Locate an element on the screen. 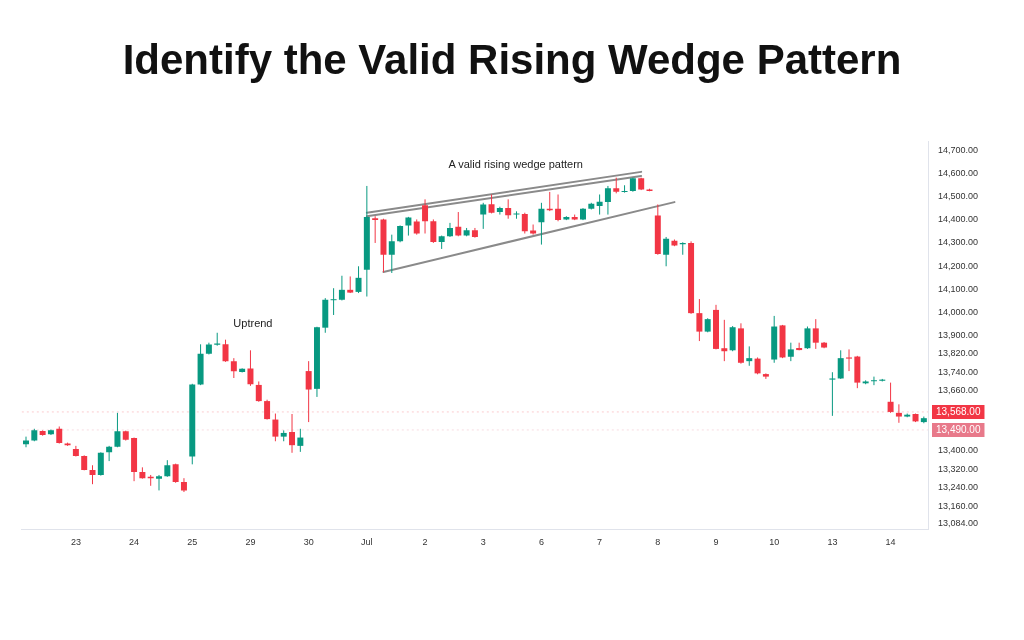 Image resolution: width=1024 pixels, height=640 pixels. x-tick-label: 3 is located at coordinates (483, 542).